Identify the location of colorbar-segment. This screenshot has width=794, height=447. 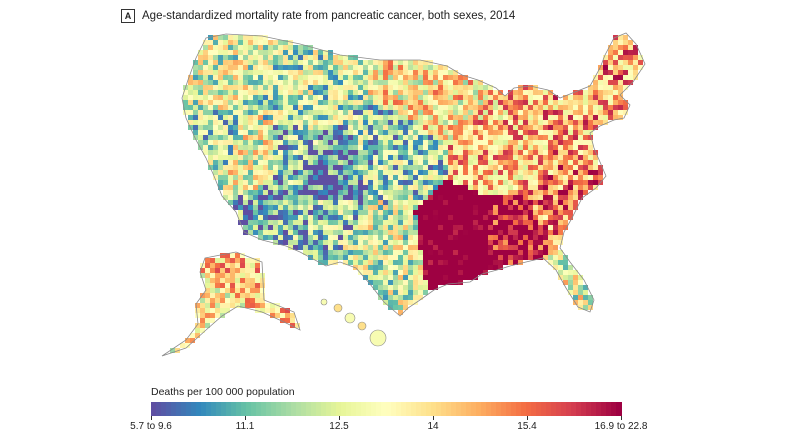
(429, 409).